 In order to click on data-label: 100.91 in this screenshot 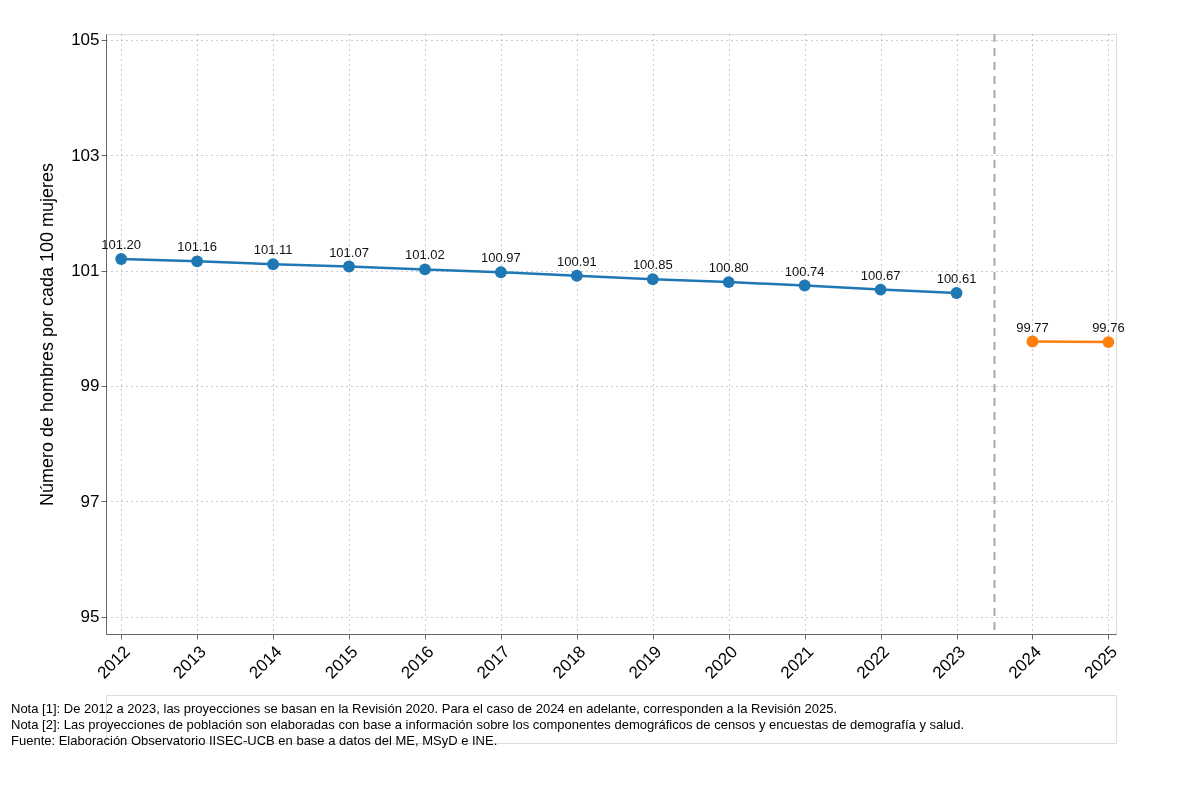, I will do `click(576, 261)`.